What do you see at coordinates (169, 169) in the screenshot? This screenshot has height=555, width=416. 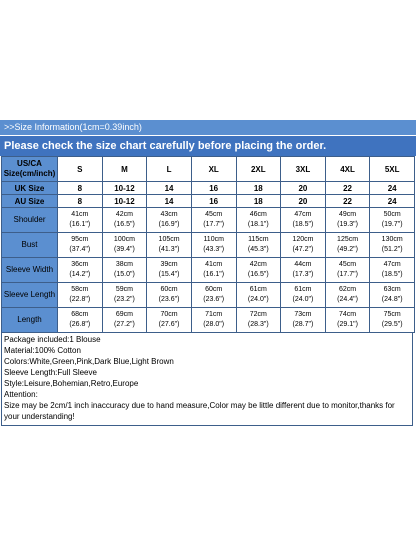 I see `size-cell: L` at bounding box center [169, 169].